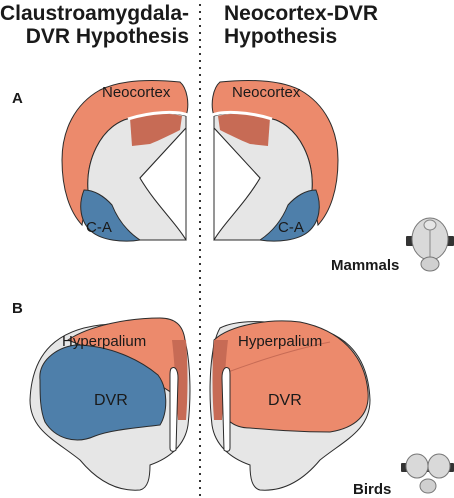  I want to click on bird-brain-icon, so click(427, 473).